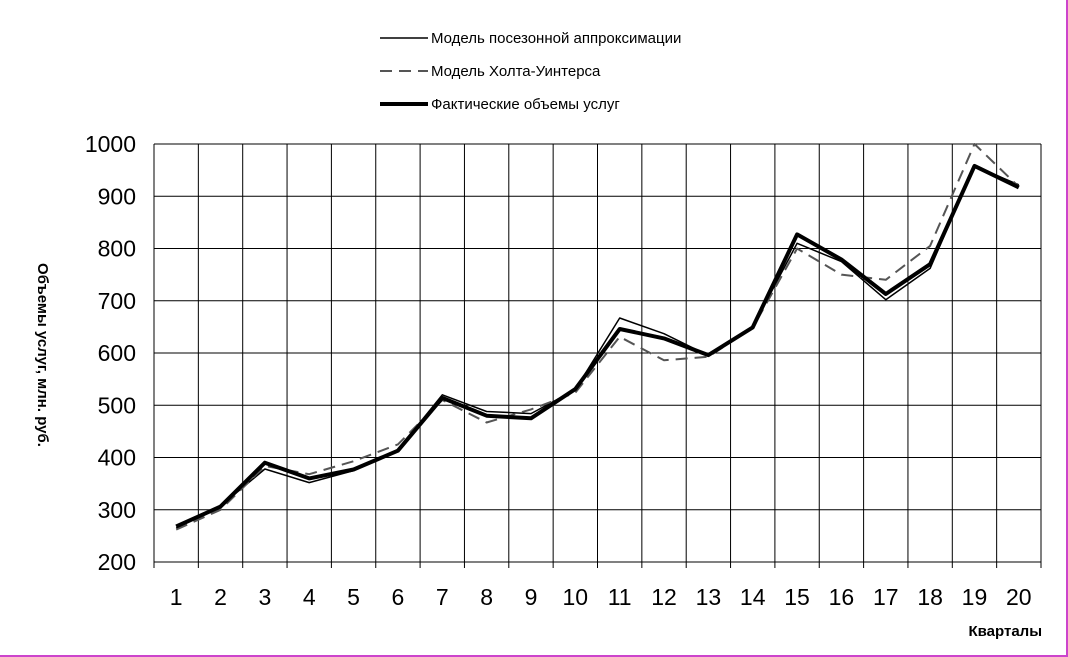  I want to click on x-tick-label: 10, so click(576, 597).